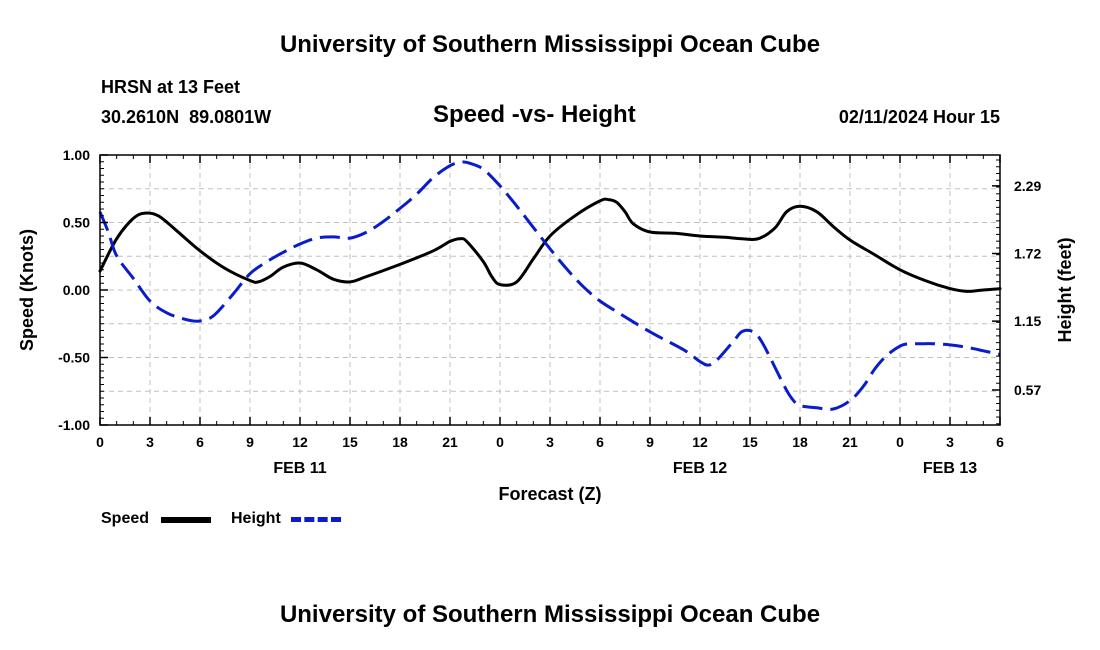 The width and height of the screenshot is (1100, 650). What do you see at coordinates (171, 87) in the screenshot?
I see `station-label: HRSN at 13 Feet` at bounding box center [171, 87].